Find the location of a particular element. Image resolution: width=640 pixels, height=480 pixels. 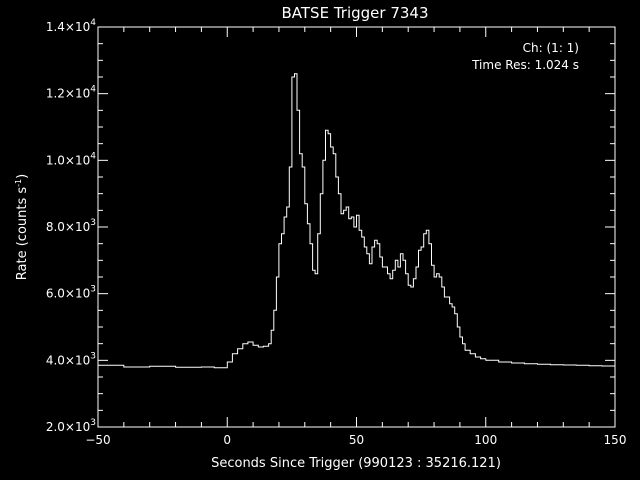

y-tick-label: 2.0×10³ is located at coordinates (71, 426).